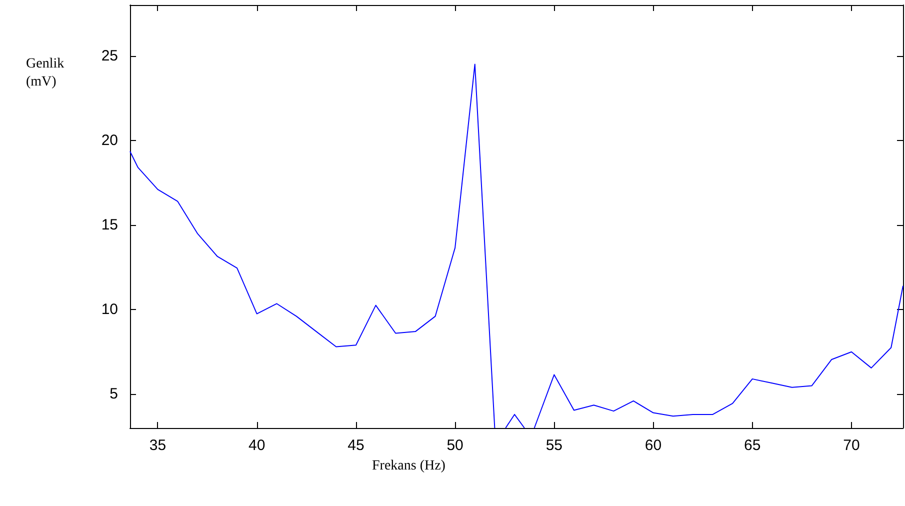 The width and height of the screenshot is (905, 506). I want to click on y-tick-label: 10, so click(109, 309).